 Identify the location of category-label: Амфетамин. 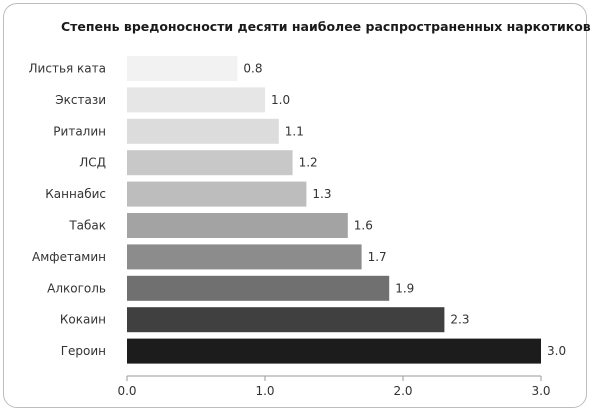
(69, 257).